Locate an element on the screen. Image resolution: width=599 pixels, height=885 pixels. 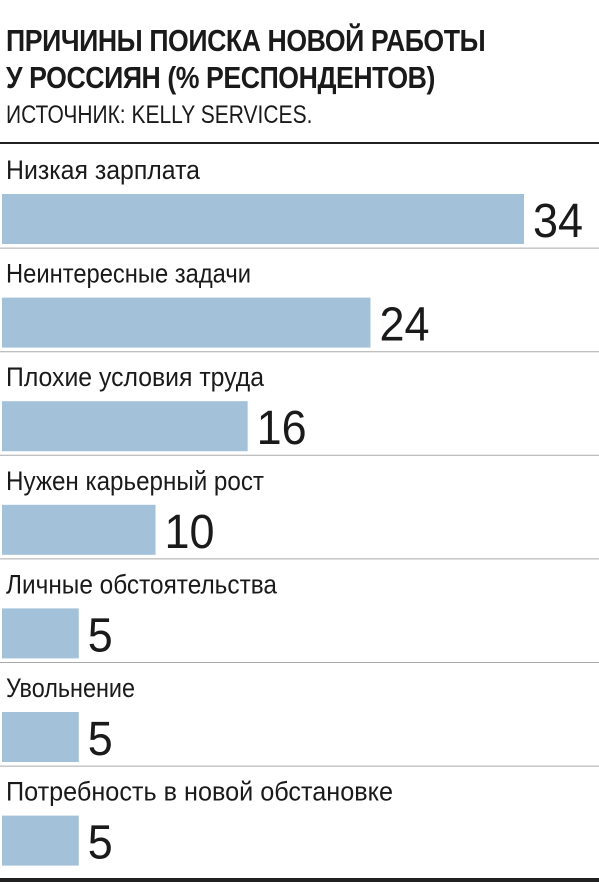
category-label: Неинтересные задачи is located at coordinates (128, 274).